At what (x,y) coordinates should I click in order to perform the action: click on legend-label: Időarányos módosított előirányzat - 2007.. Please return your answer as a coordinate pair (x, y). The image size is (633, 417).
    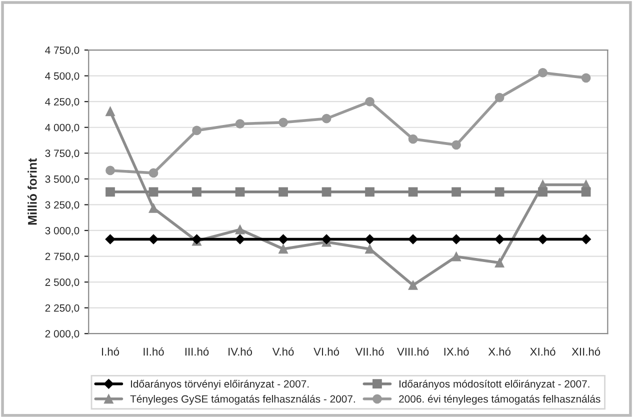
    Looking at the image, I should click on (495, 385).